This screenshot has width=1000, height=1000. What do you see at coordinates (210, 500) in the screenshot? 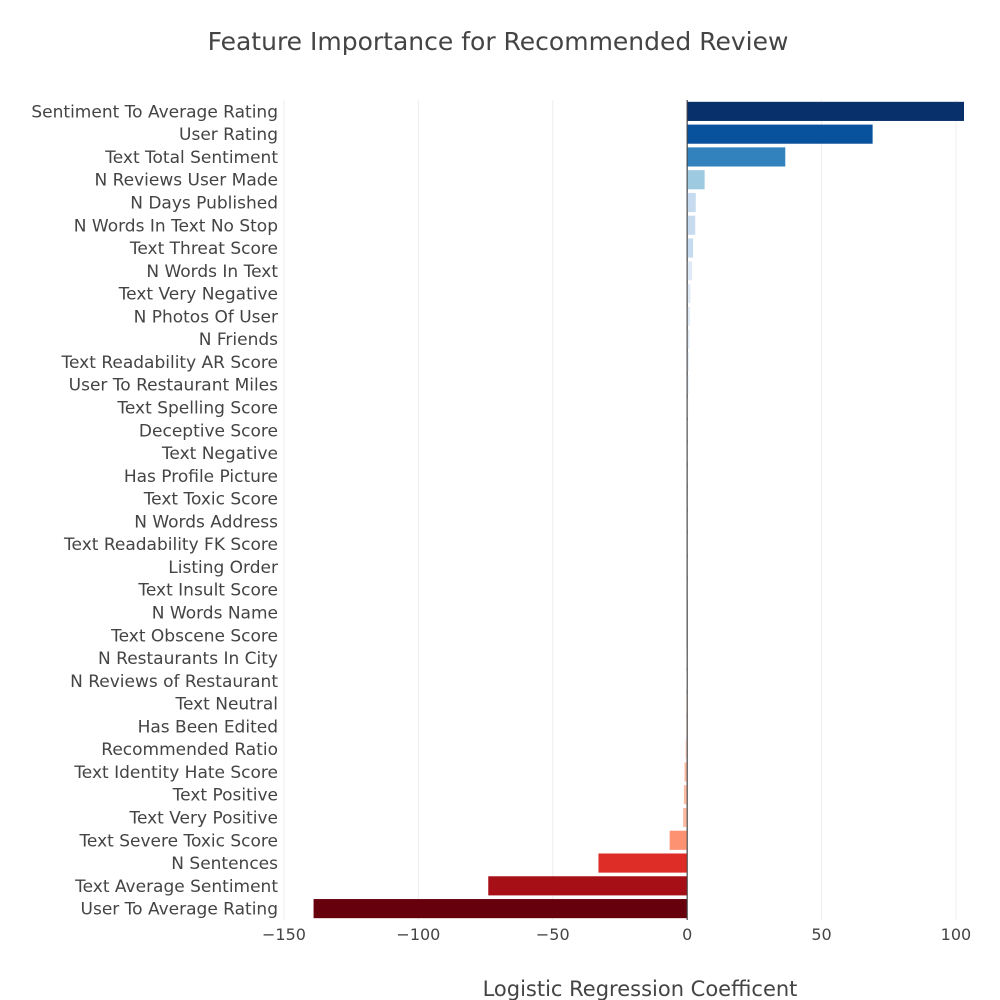
I see `y-tick-label: Text Toxic Score` at bounding box center [210, 500].